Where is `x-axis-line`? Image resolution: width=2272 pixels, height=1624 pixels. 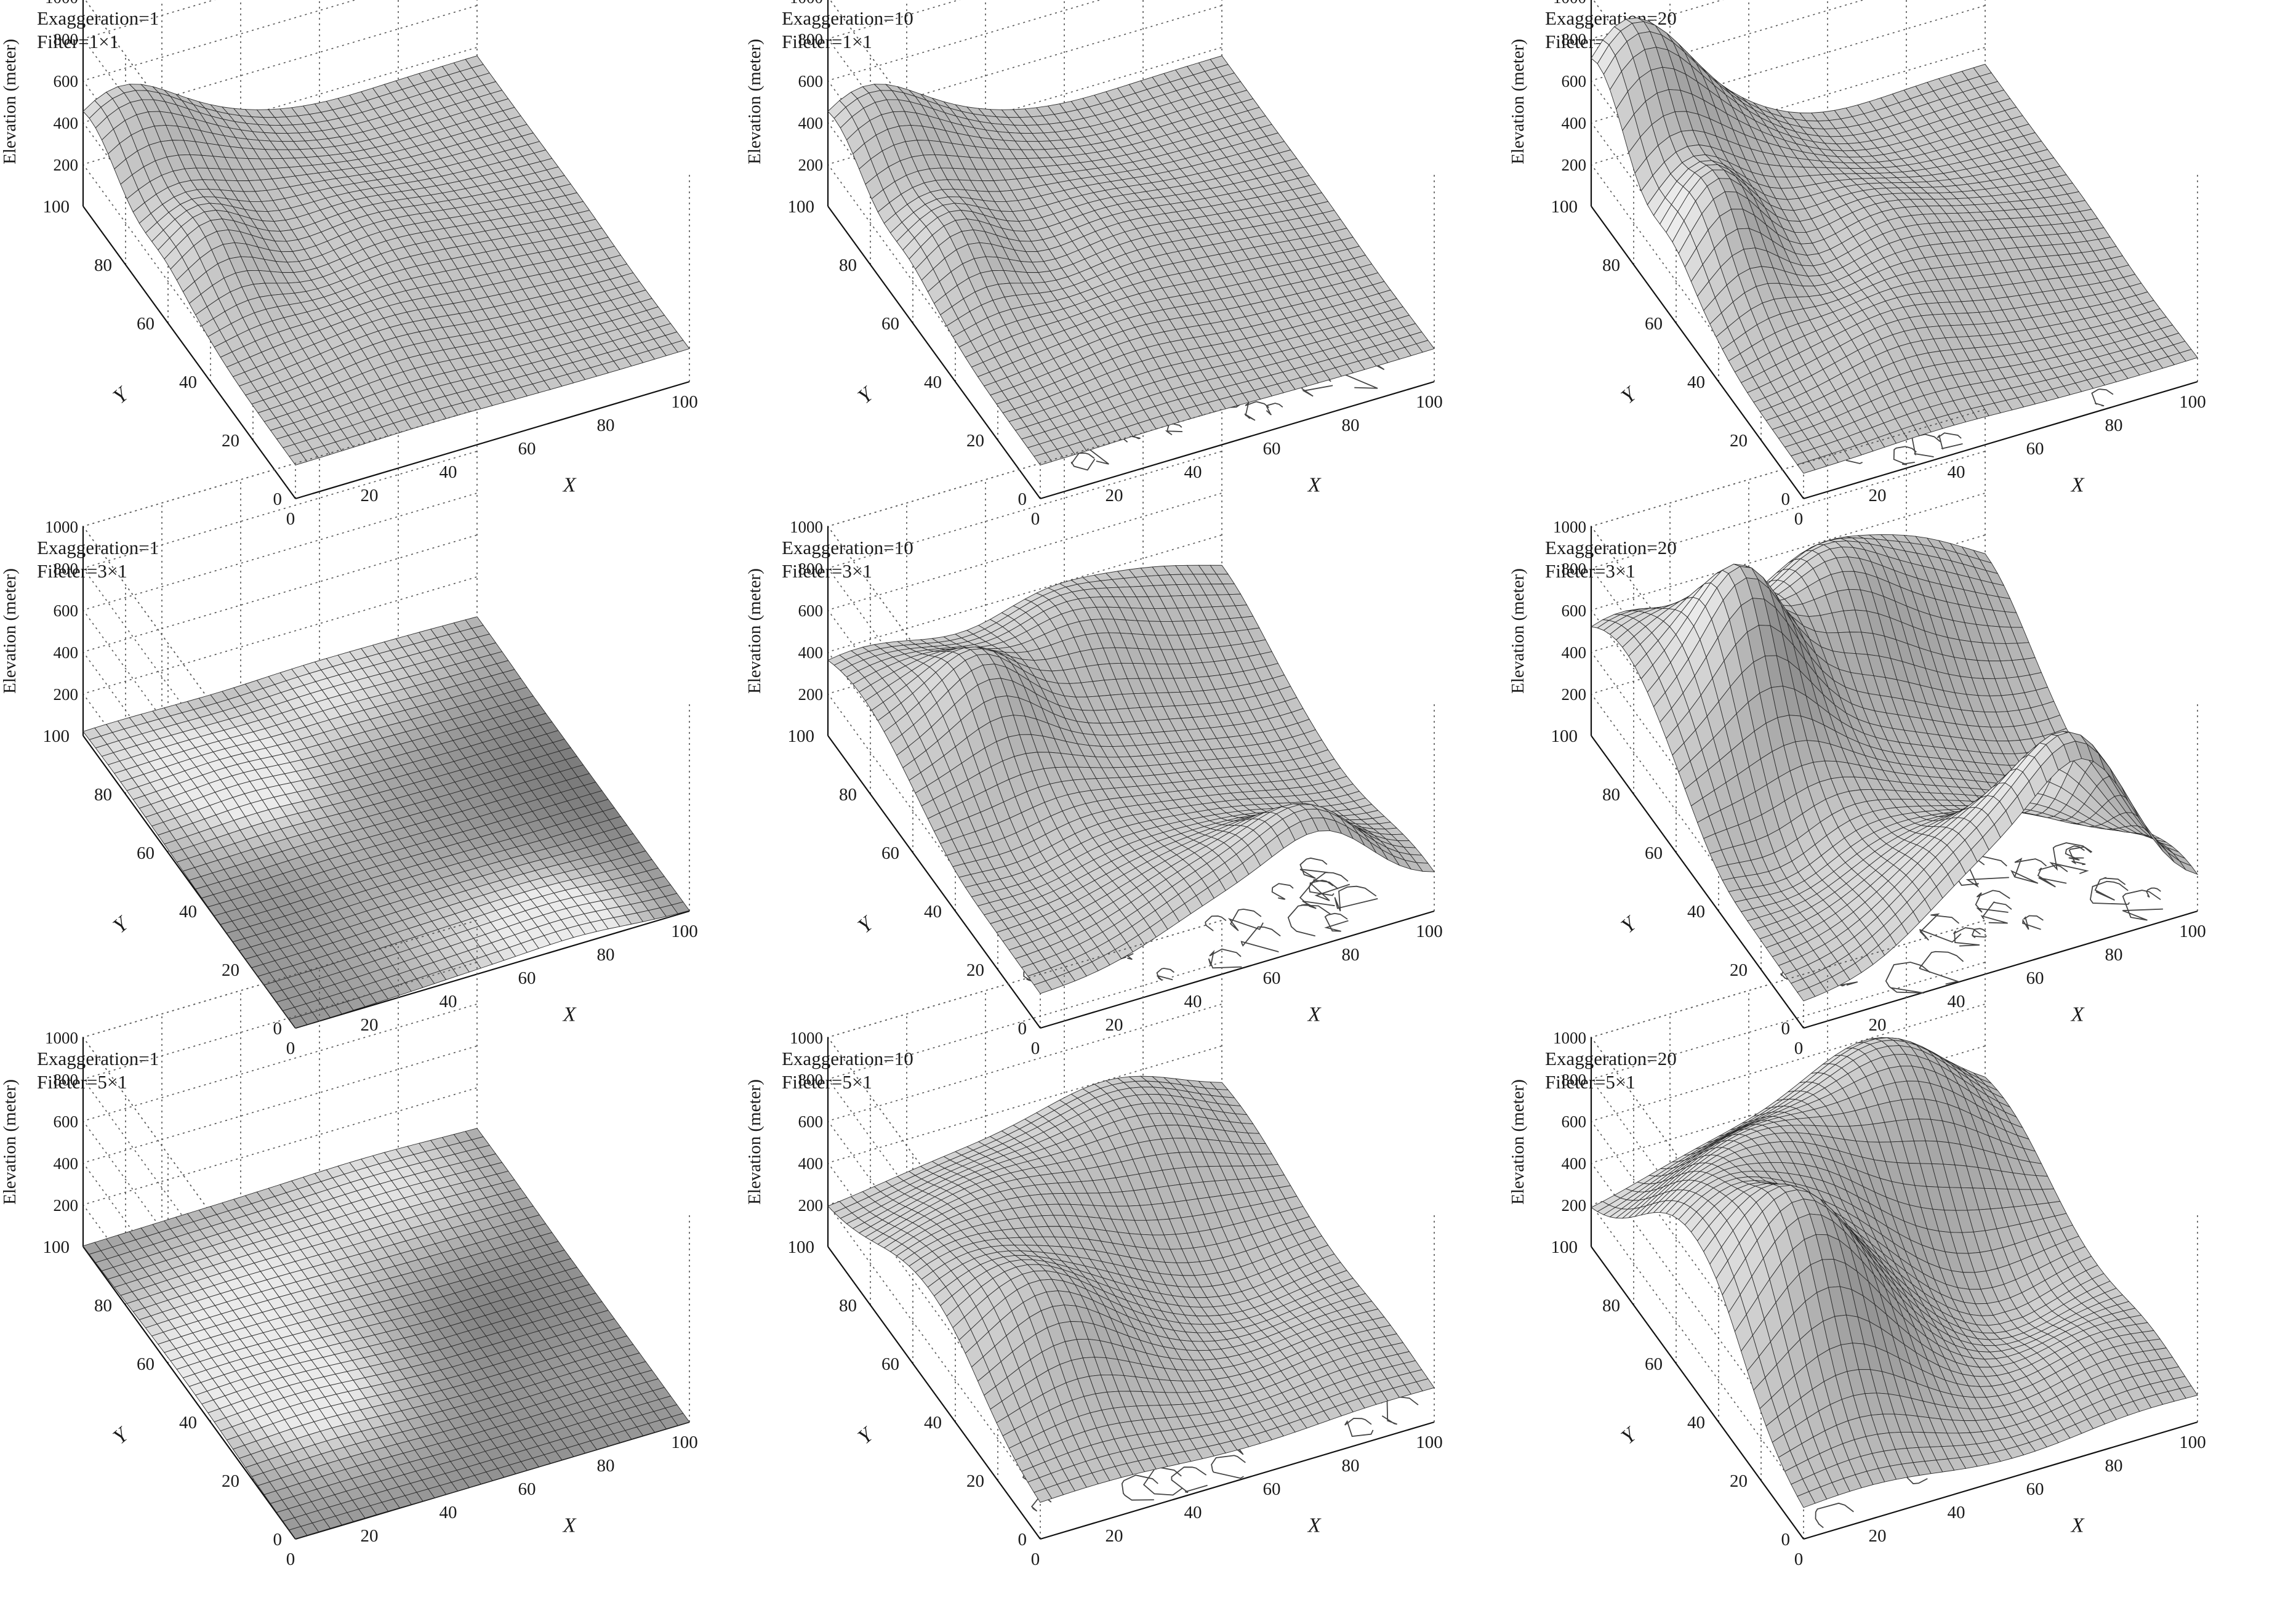
x-axis-line is located at coordinates (492, 440).